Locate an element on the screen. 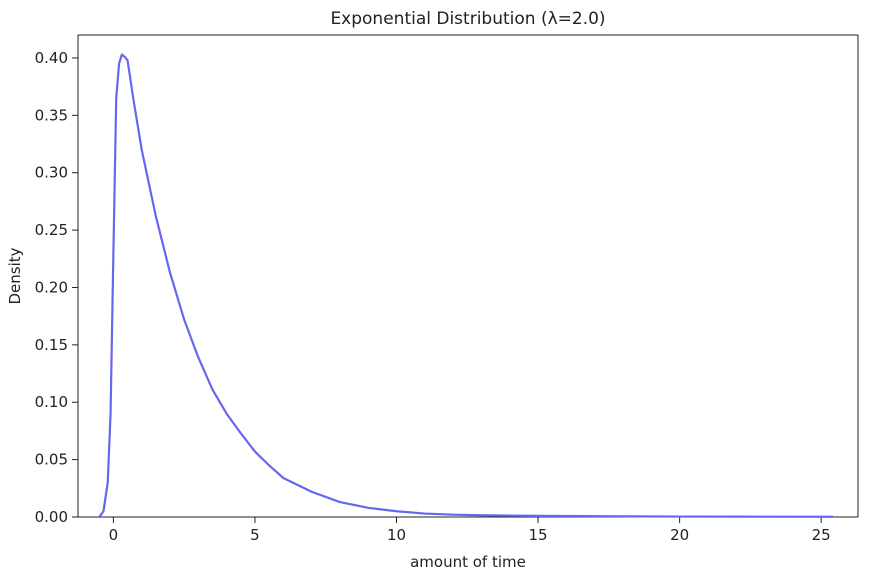  y-axis-label: Density is located at coordinates (15, 275).